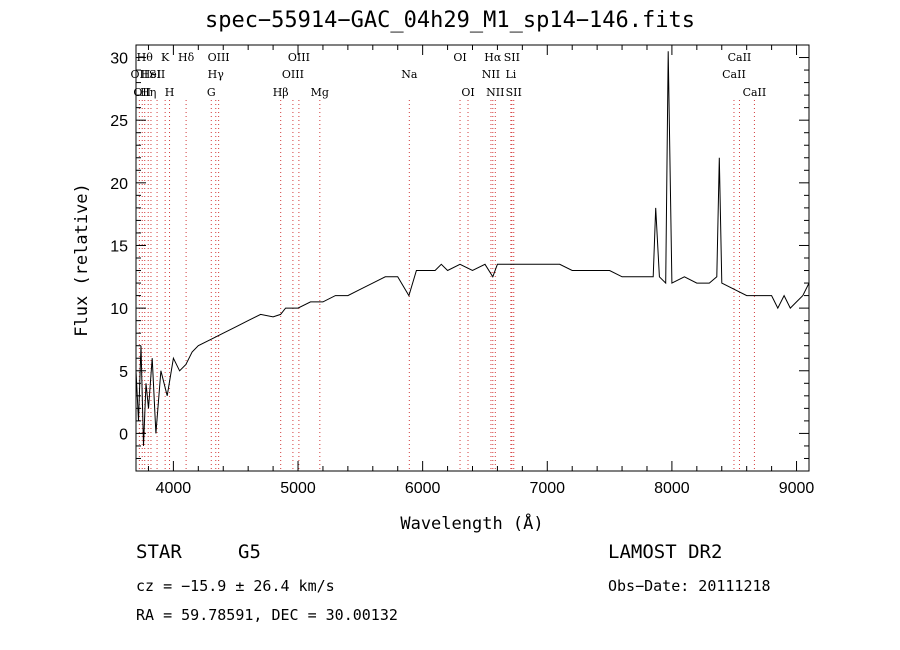  I want to click on line-label-24: SII, so click(514, 92).